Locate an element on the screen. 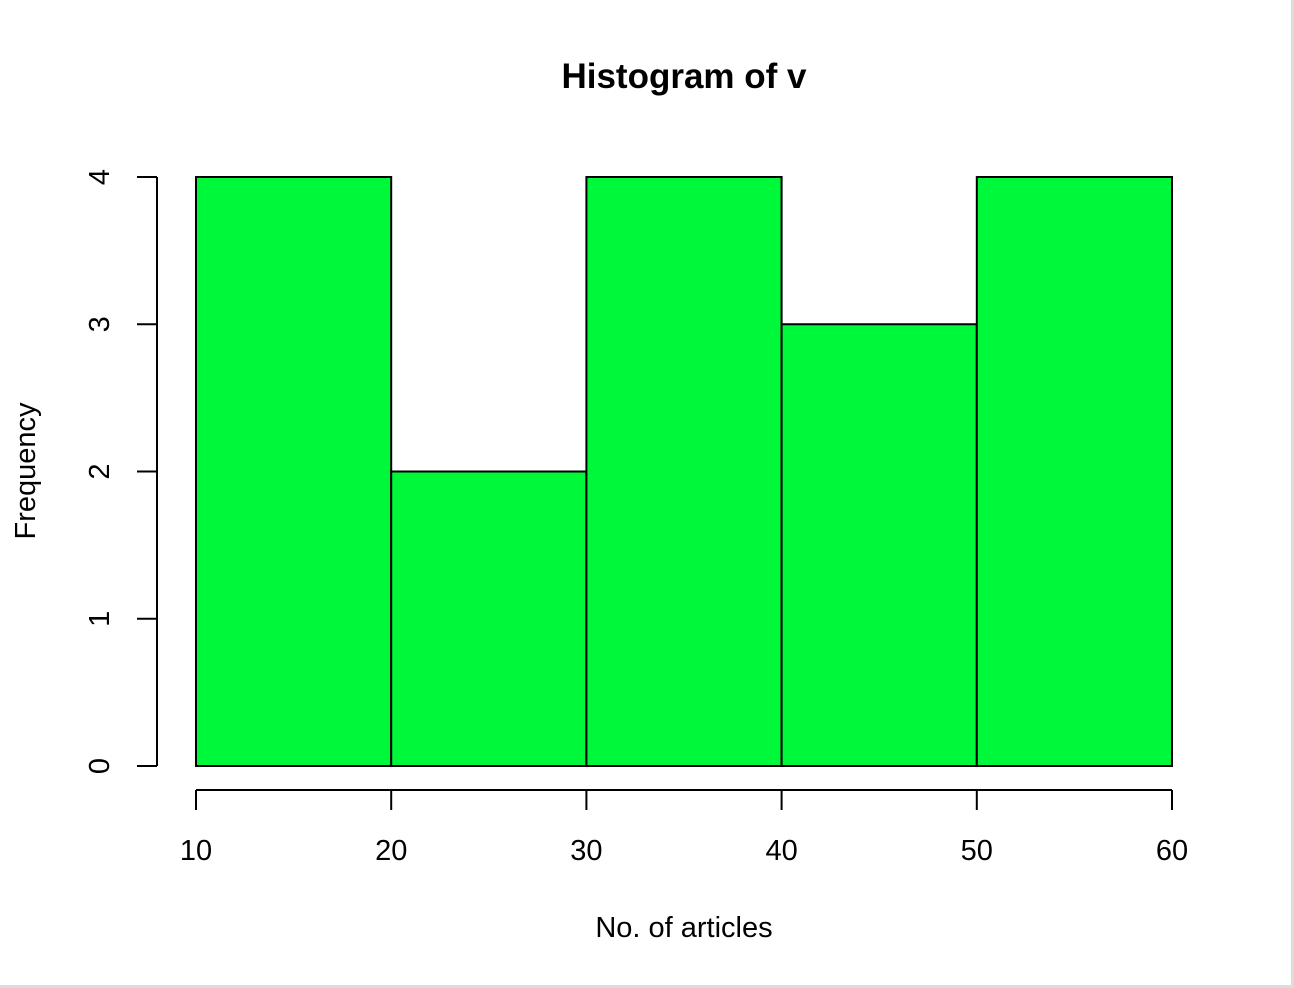 Image resolution: width=1294 pixels, height=988 pixels. x-tick-label-20: 20 is located at coordinates (391, 851).